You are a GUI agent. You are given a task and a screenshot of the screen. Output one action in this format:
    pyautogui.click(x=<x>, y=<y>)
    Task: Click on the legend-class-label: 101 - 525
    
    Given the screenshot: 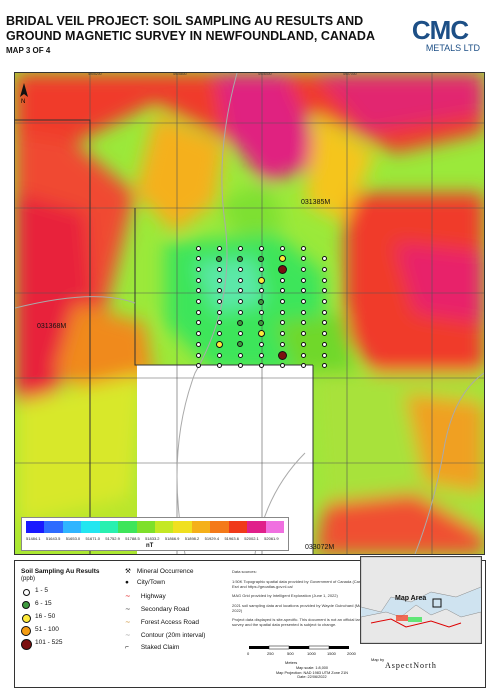 What is the action you would take?
    pyautogui.click(x=49, y=642)
    